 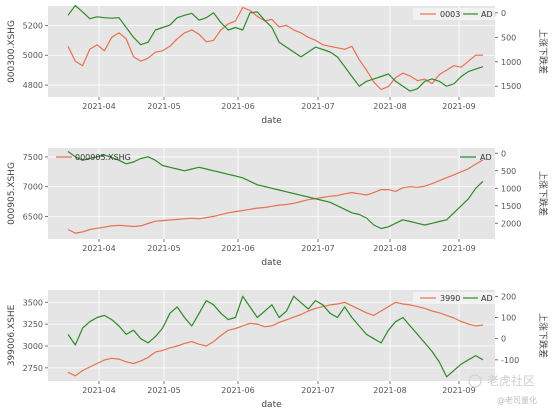 I want to click on y-axis-label: 000300.XSHG, so click(x=12, y=51).